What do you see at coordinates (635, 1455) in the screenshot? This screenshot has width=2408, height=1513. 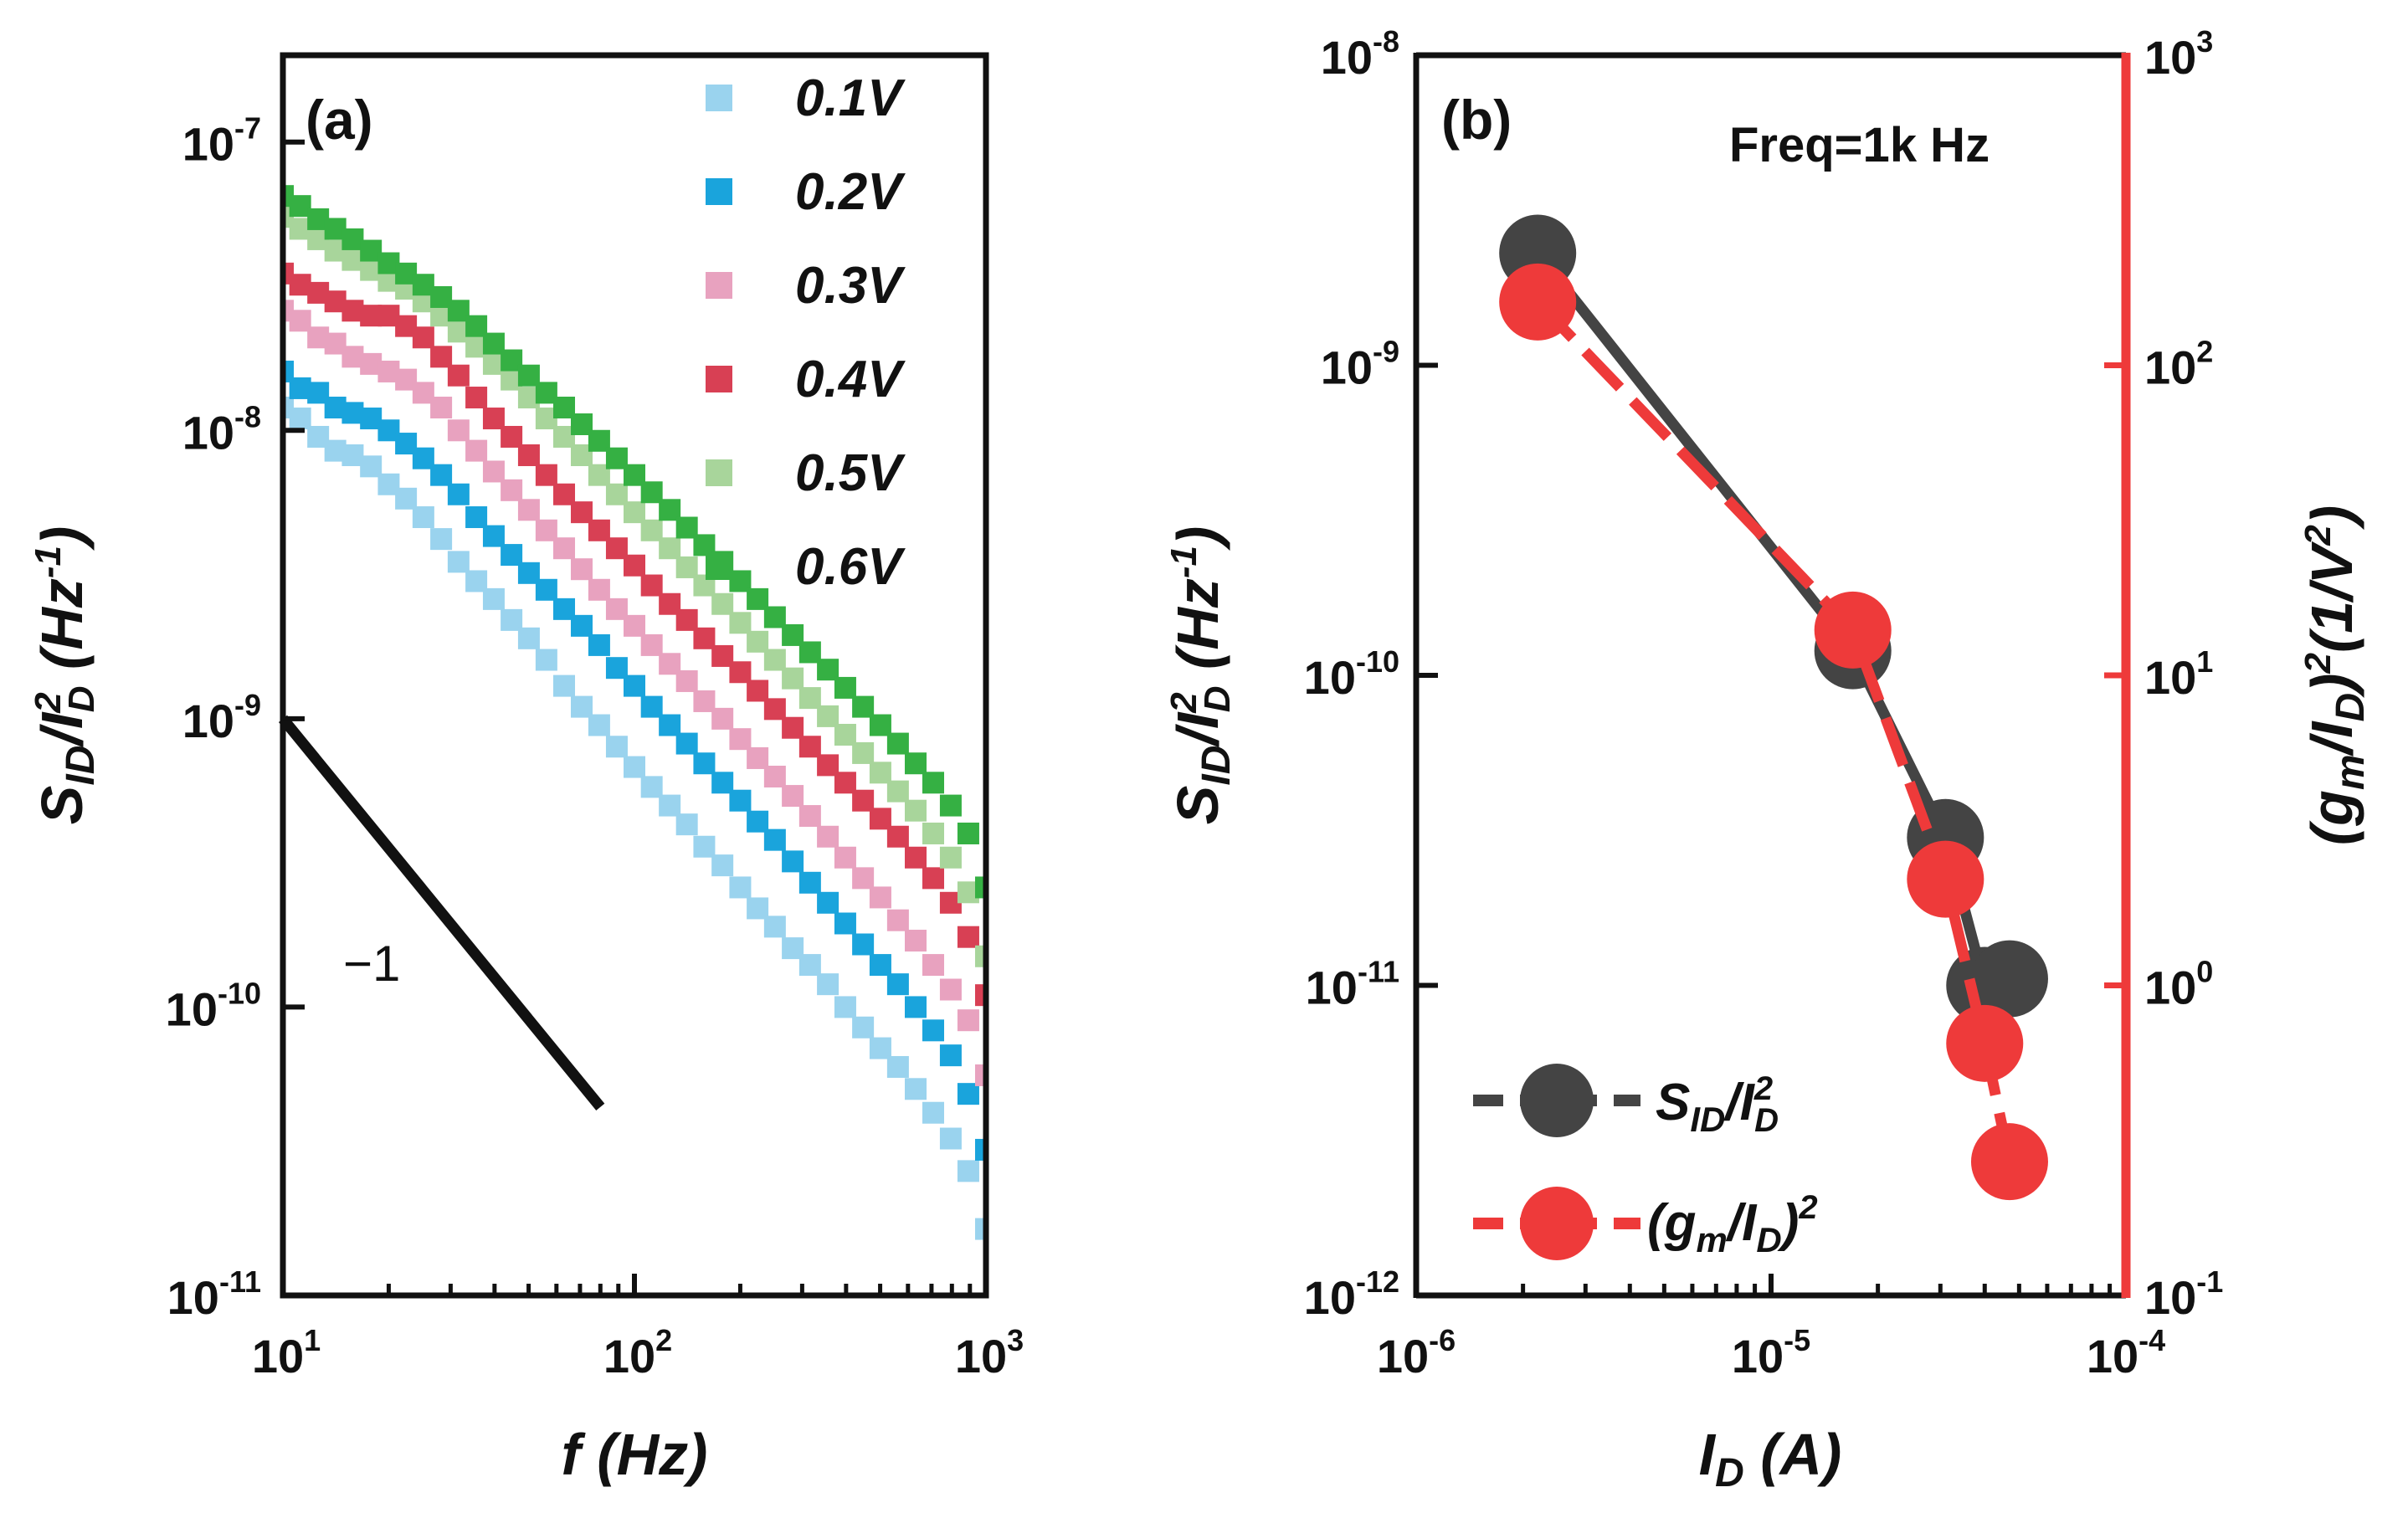 I see `panel-a-x-axis-title: f (Hz)` at bounding box center [635, 1455].